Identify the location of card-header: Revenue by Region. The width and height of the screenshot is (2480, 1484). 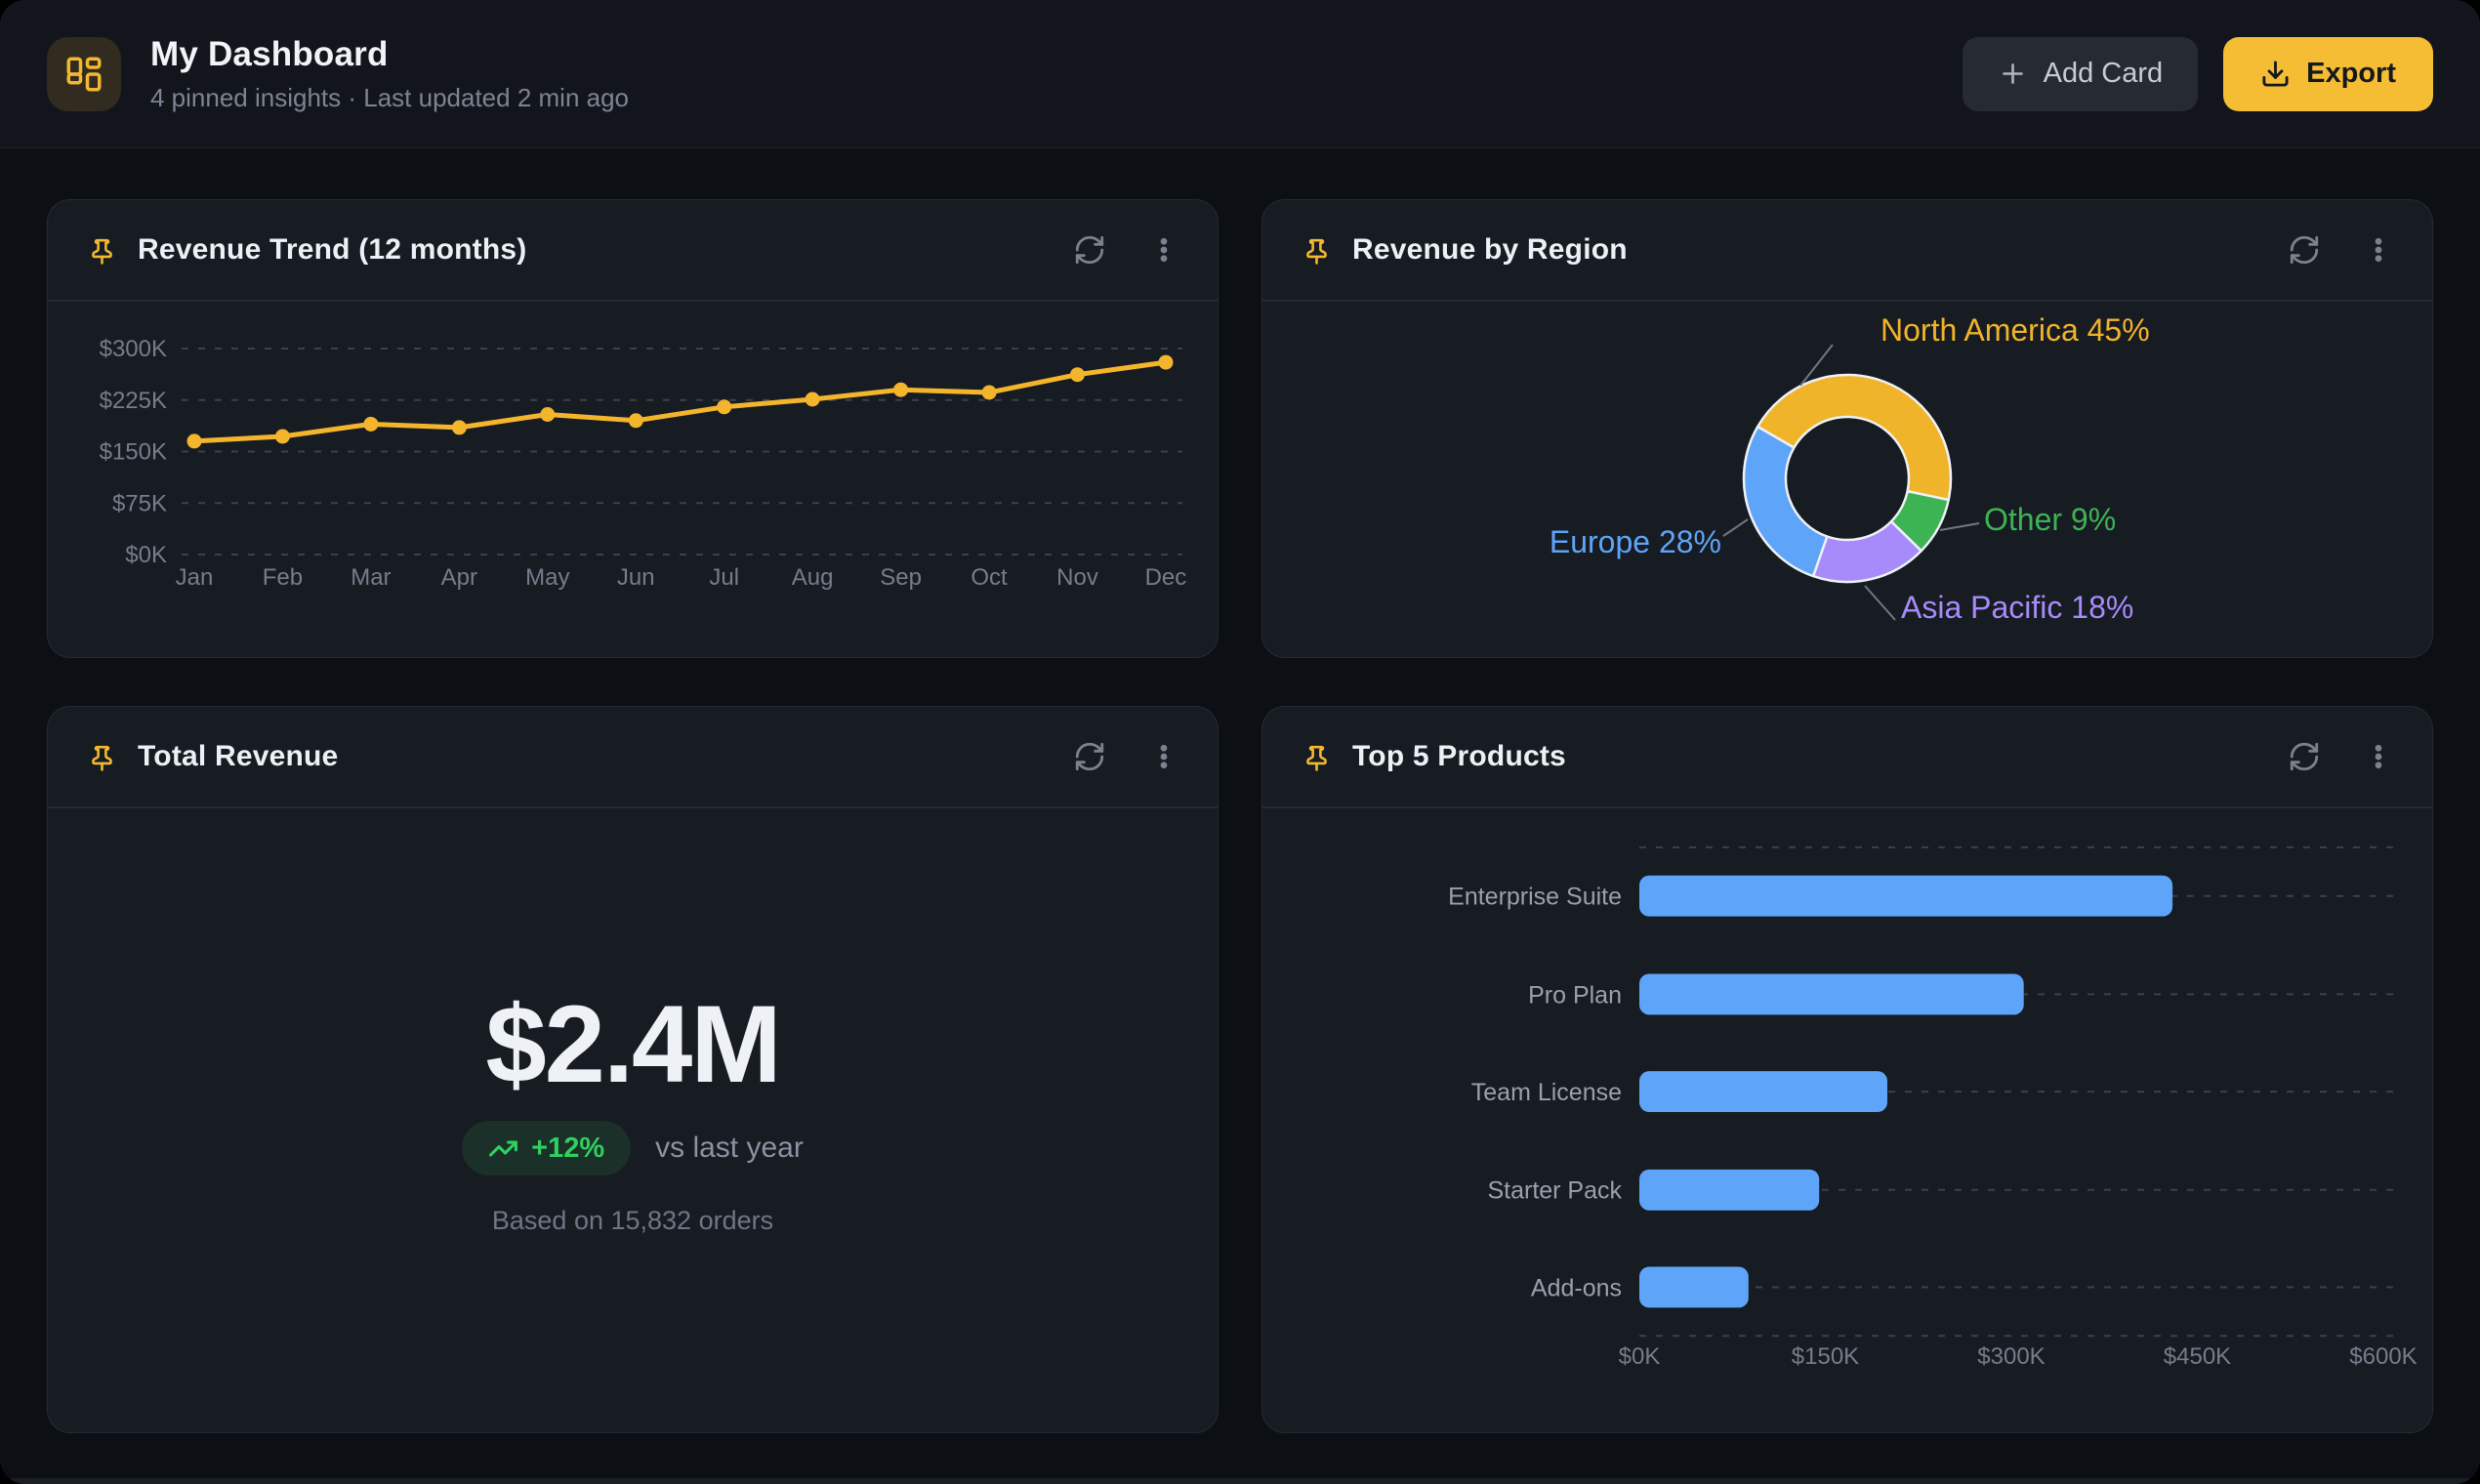
(1847, 251).